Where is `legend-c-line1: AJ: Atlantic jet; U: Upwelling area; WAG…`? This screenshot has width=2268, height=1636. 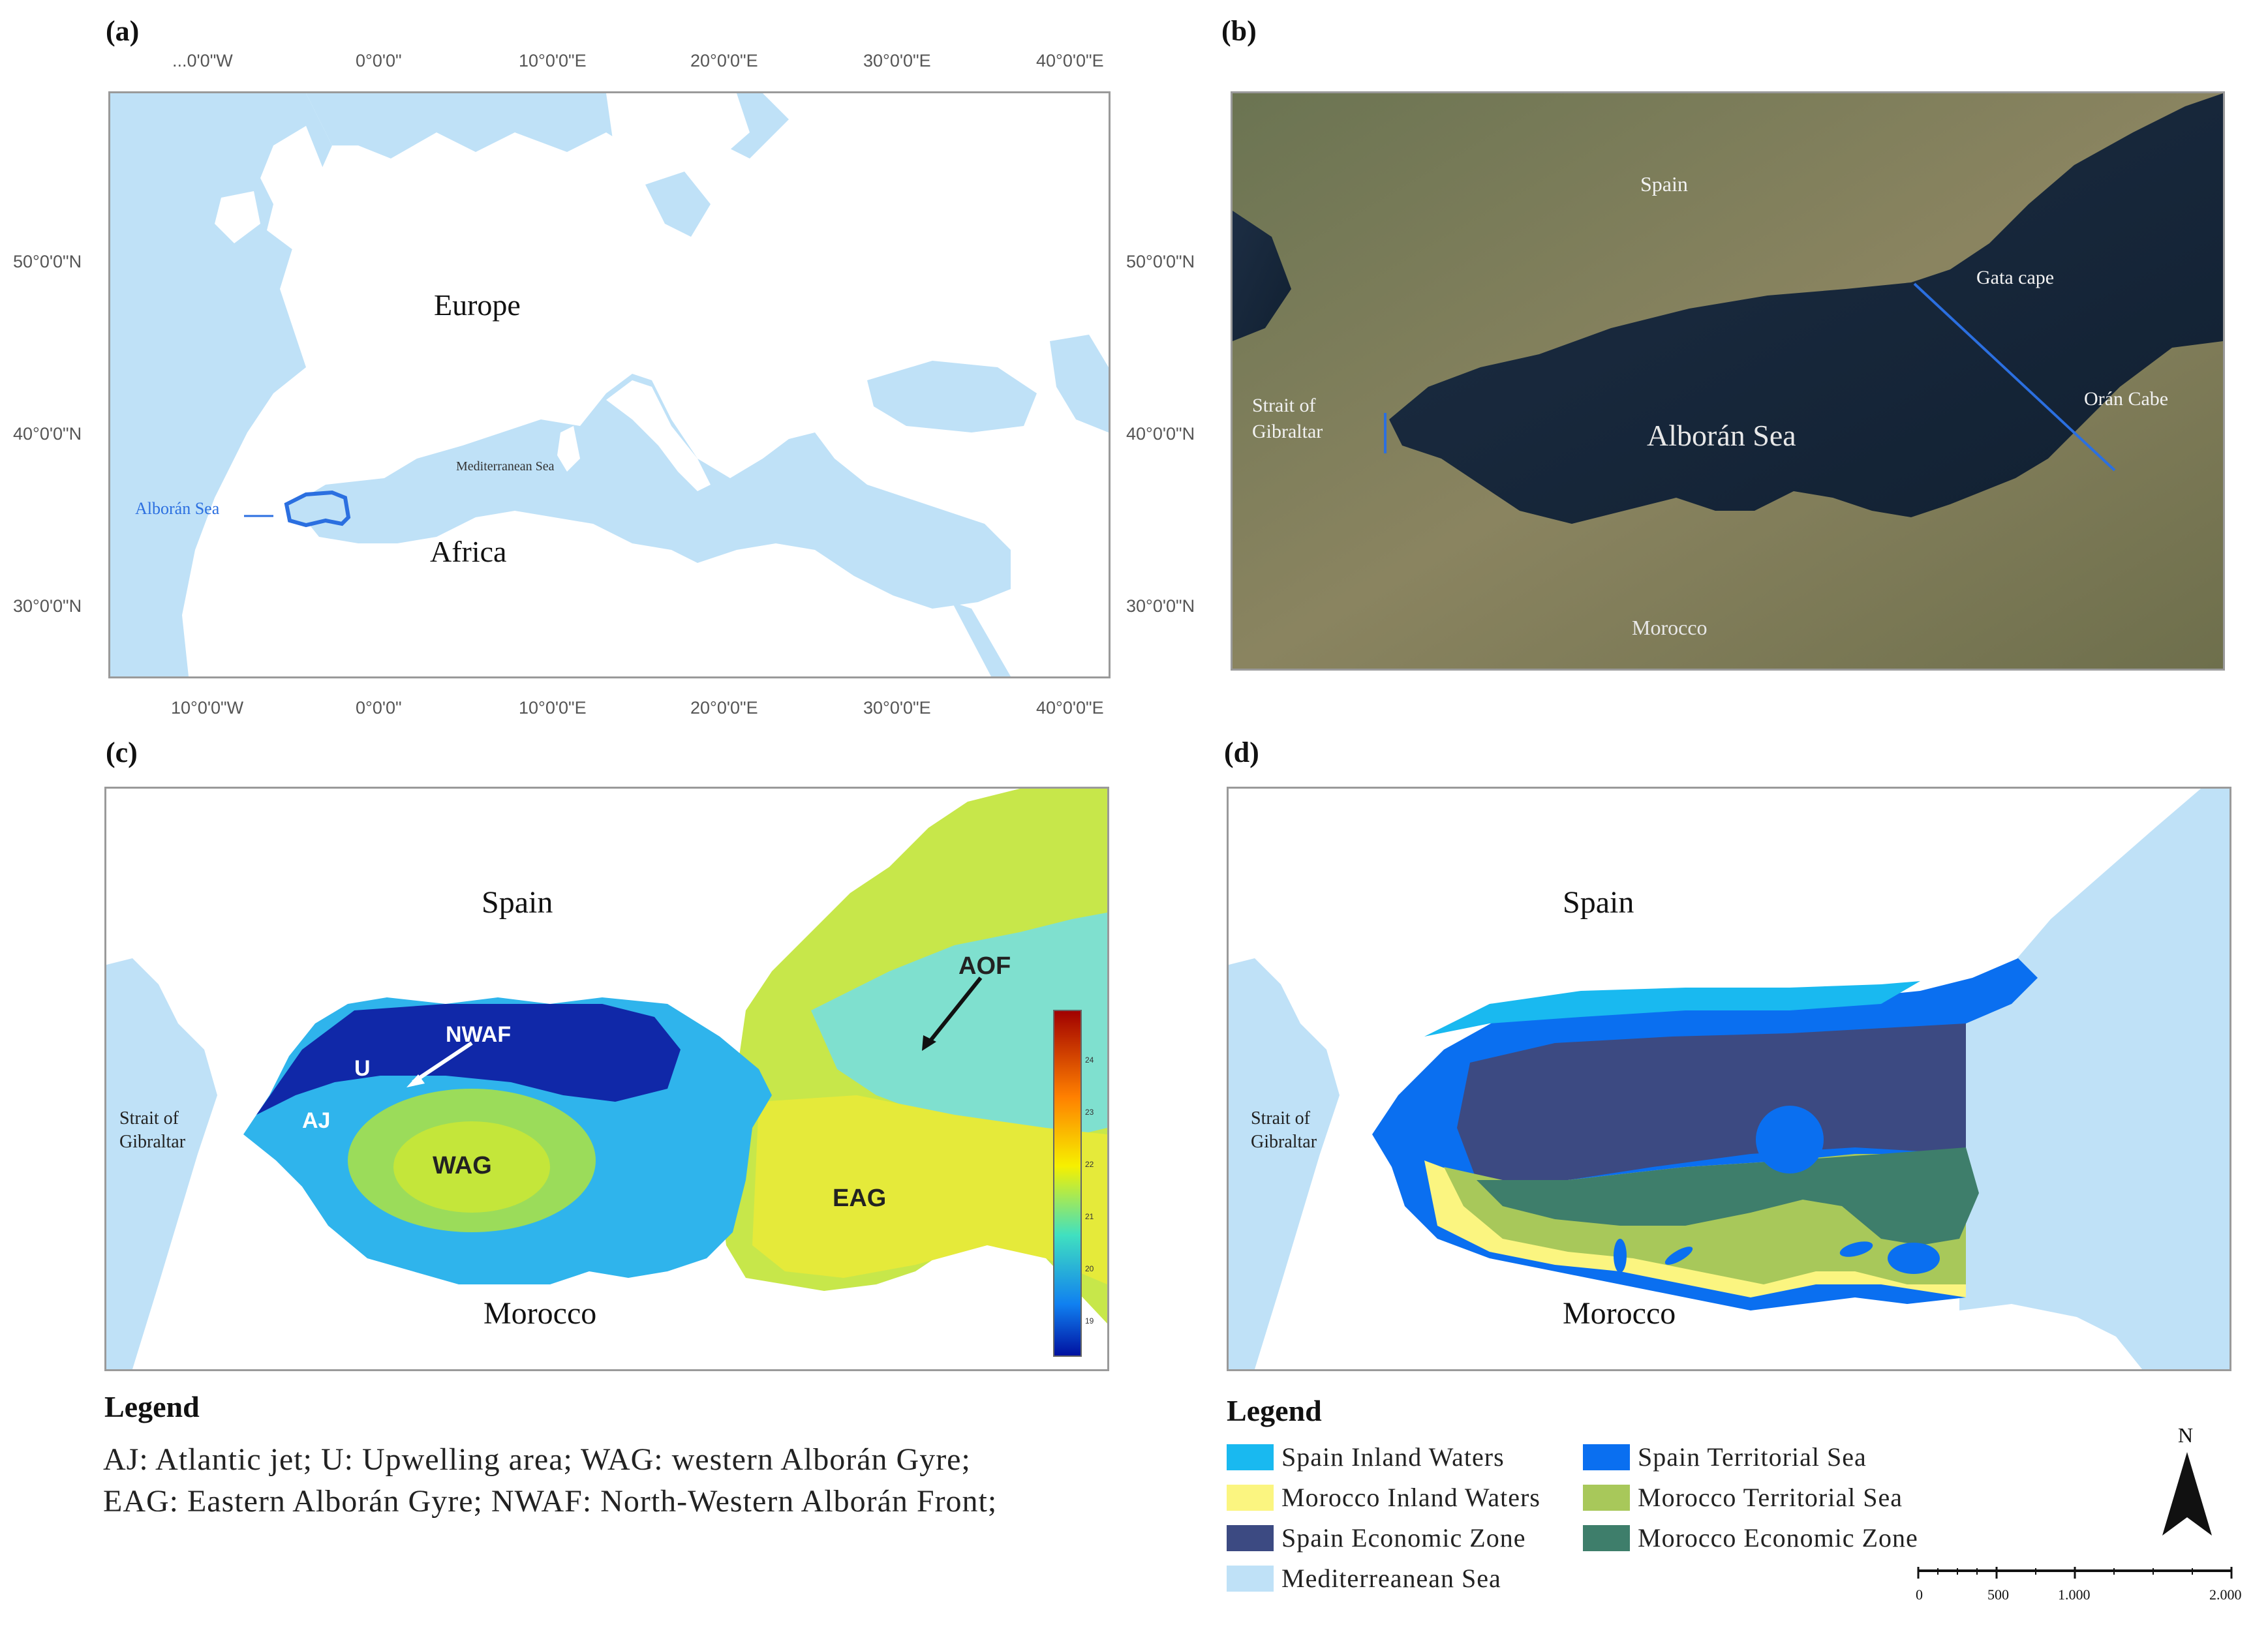 legend-c-line1: AJ: Atlantic jet; U: Upwelling area; WAG… is located at coordinates (537, 1459).